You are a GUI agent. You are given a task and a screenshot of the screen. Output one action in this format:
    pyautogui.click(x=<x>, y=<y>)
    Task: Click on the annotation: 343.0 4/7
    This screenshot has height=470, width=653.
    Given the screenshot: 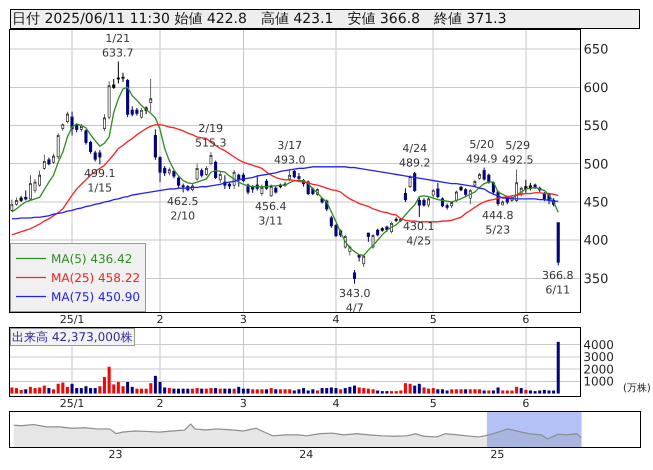 What is the action you would take?
    pyautogui.click(x=354, y=300)
    